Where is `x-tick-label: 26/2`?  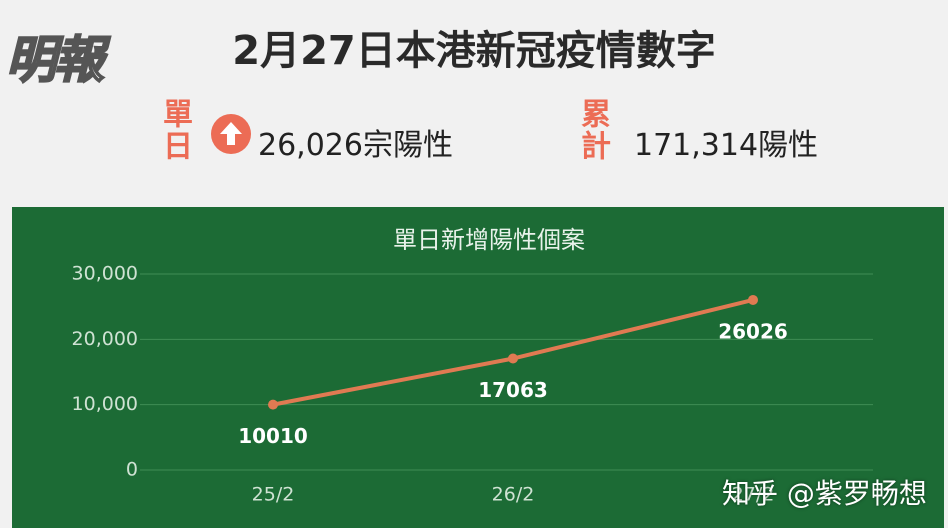
x-tick-label: 26/2 is located at coordinates (513, 495).